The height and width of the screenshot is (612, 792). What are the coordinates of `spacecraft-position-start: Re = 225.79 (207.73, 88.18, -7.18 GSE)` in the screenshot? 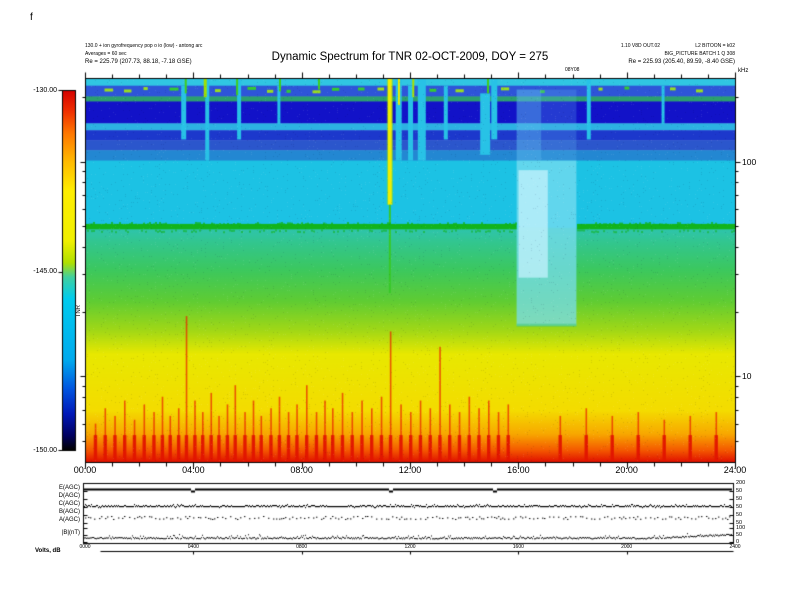 It's located at (138, 62).